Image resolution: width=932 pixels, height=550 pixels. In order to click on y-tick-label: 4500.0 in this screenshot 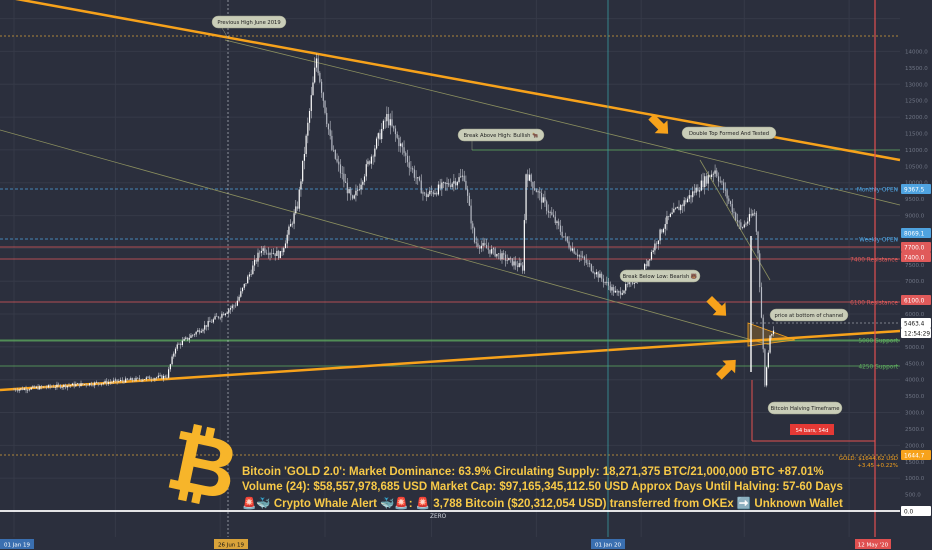, I will do `click(915, 364)`.